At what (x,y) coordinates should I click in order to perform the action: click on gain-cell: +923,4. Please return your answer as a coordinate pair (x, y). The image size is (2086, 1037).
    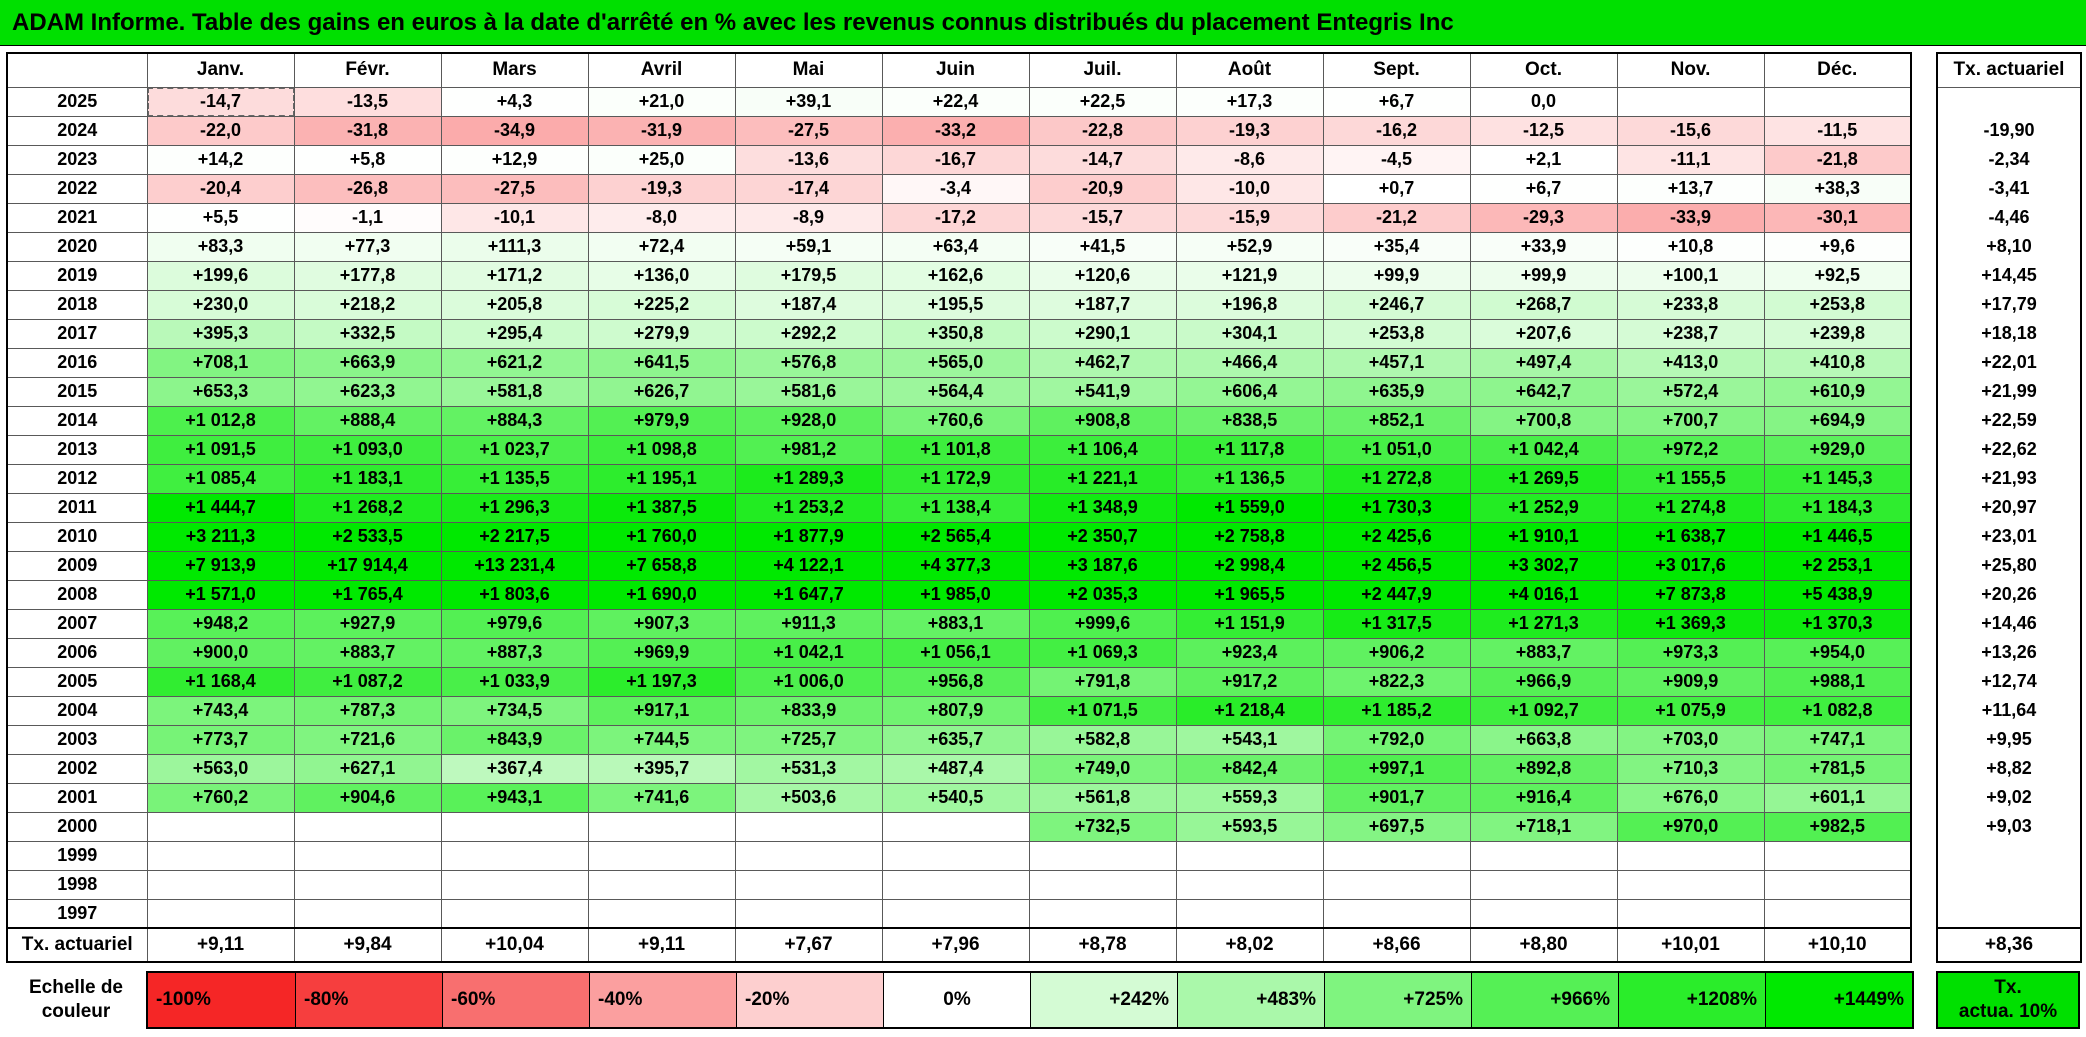
    Looking at the image, I should click on (1249, 652).